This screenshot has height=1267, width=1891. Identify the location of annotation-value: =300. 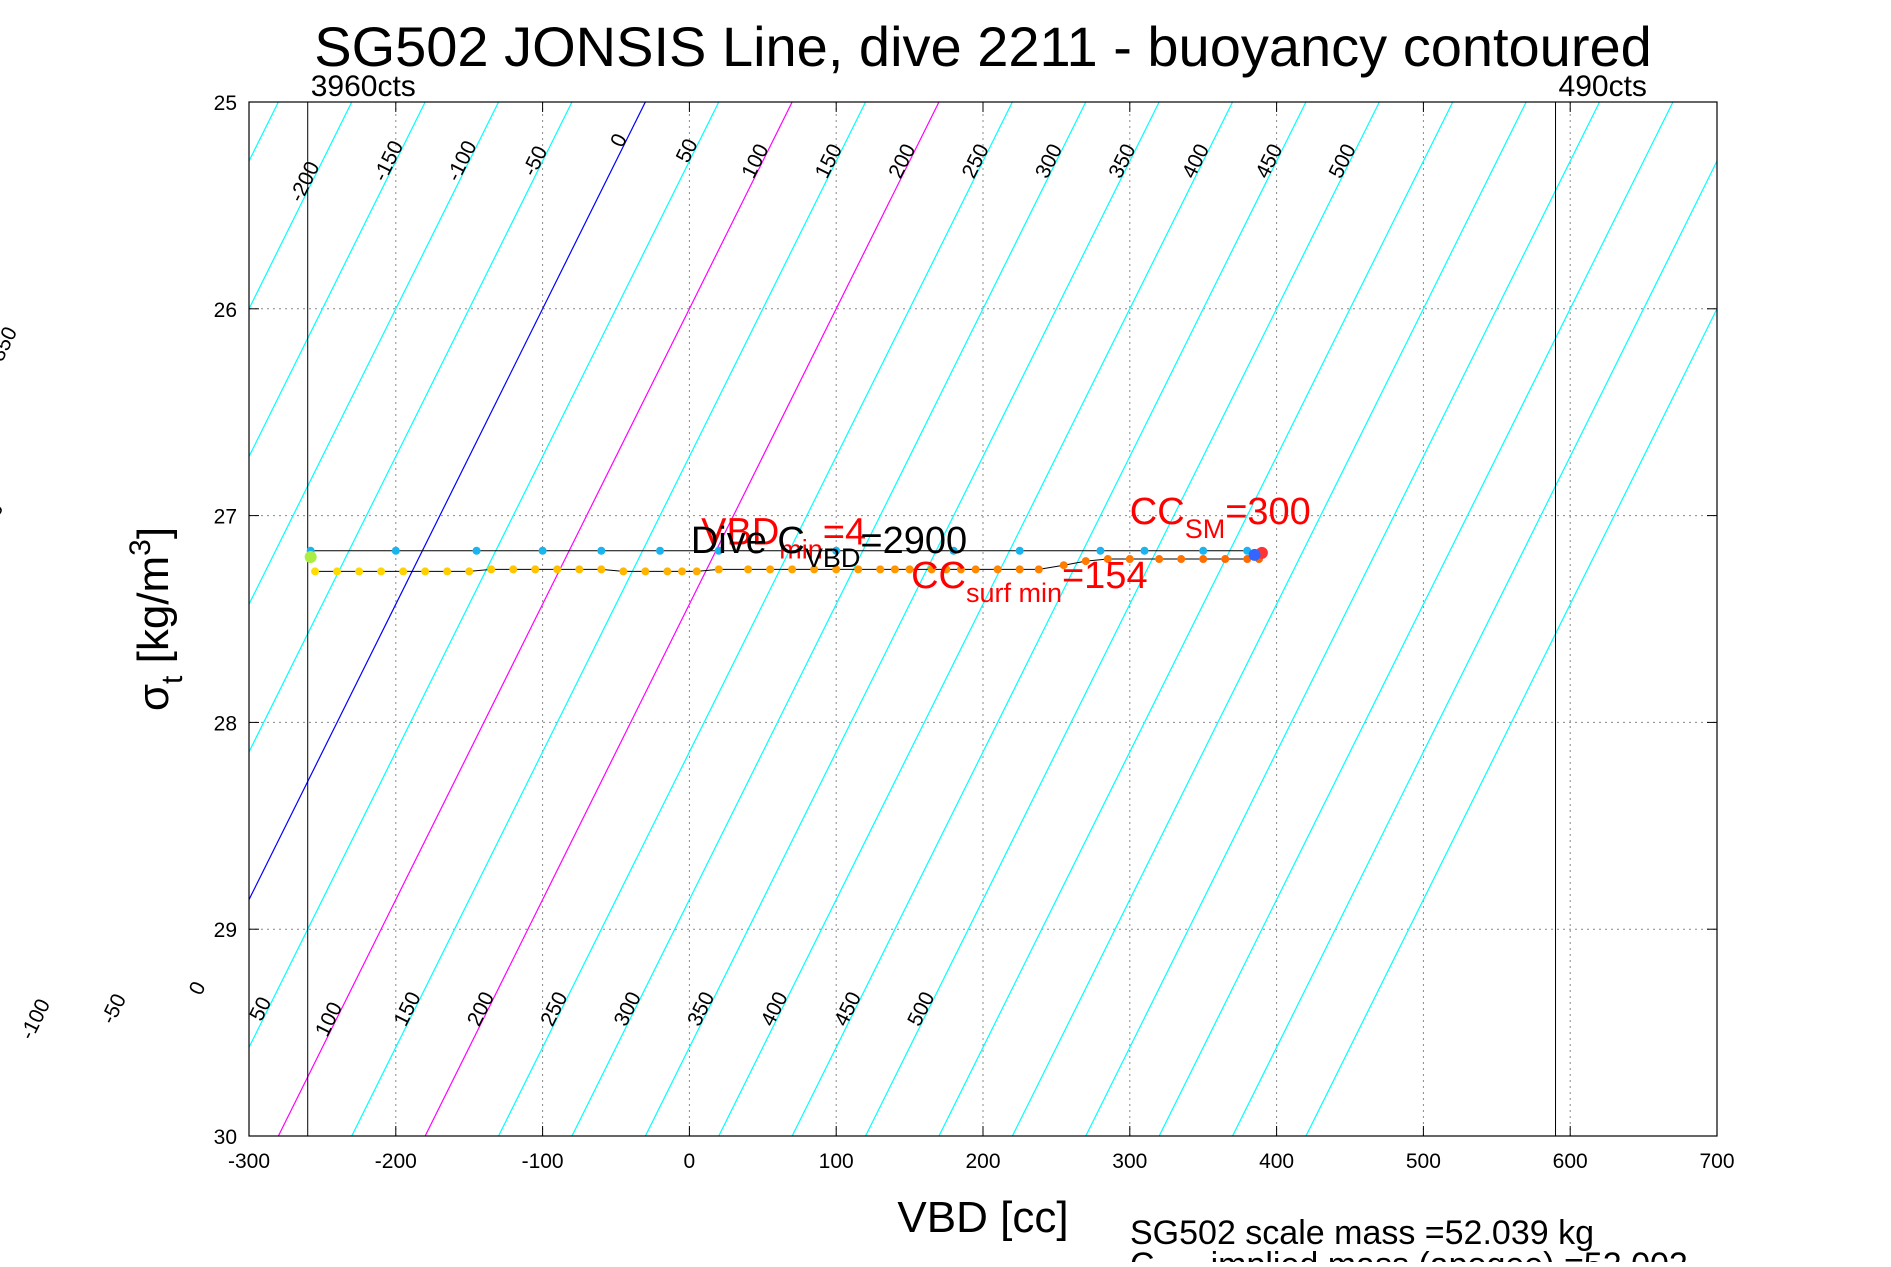
(1268, 512).